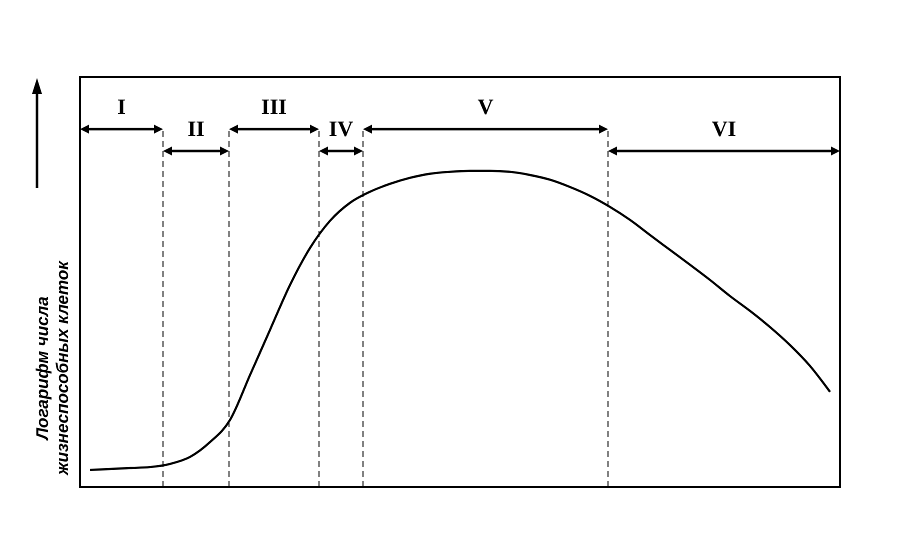 Image resolution: width=901 pixels, height=535 pixels. What do you see at coordinates (724, 128) in the screenshot?
I see `text: VI` at bounding box center [724, 128].